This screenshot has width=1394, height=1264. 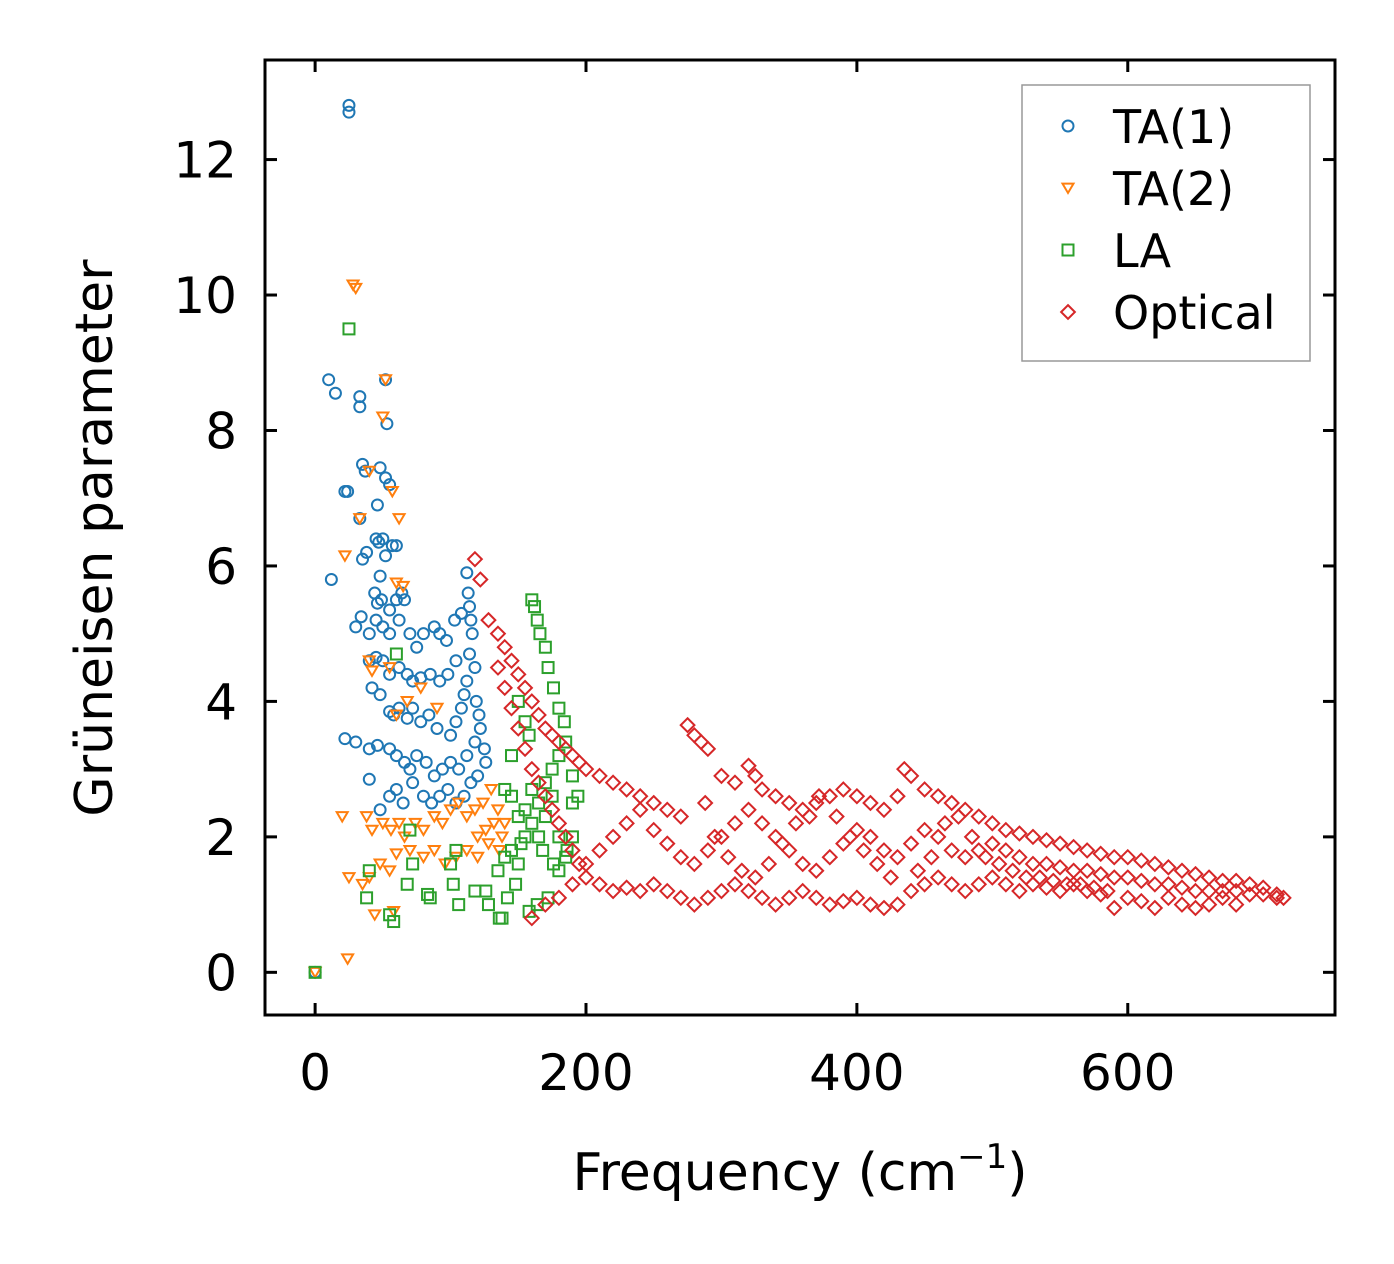 What do you see at coordinates (221, 702) in the screenshot?
I see `y-tick-label: 4` at bounding box center [221, 702].